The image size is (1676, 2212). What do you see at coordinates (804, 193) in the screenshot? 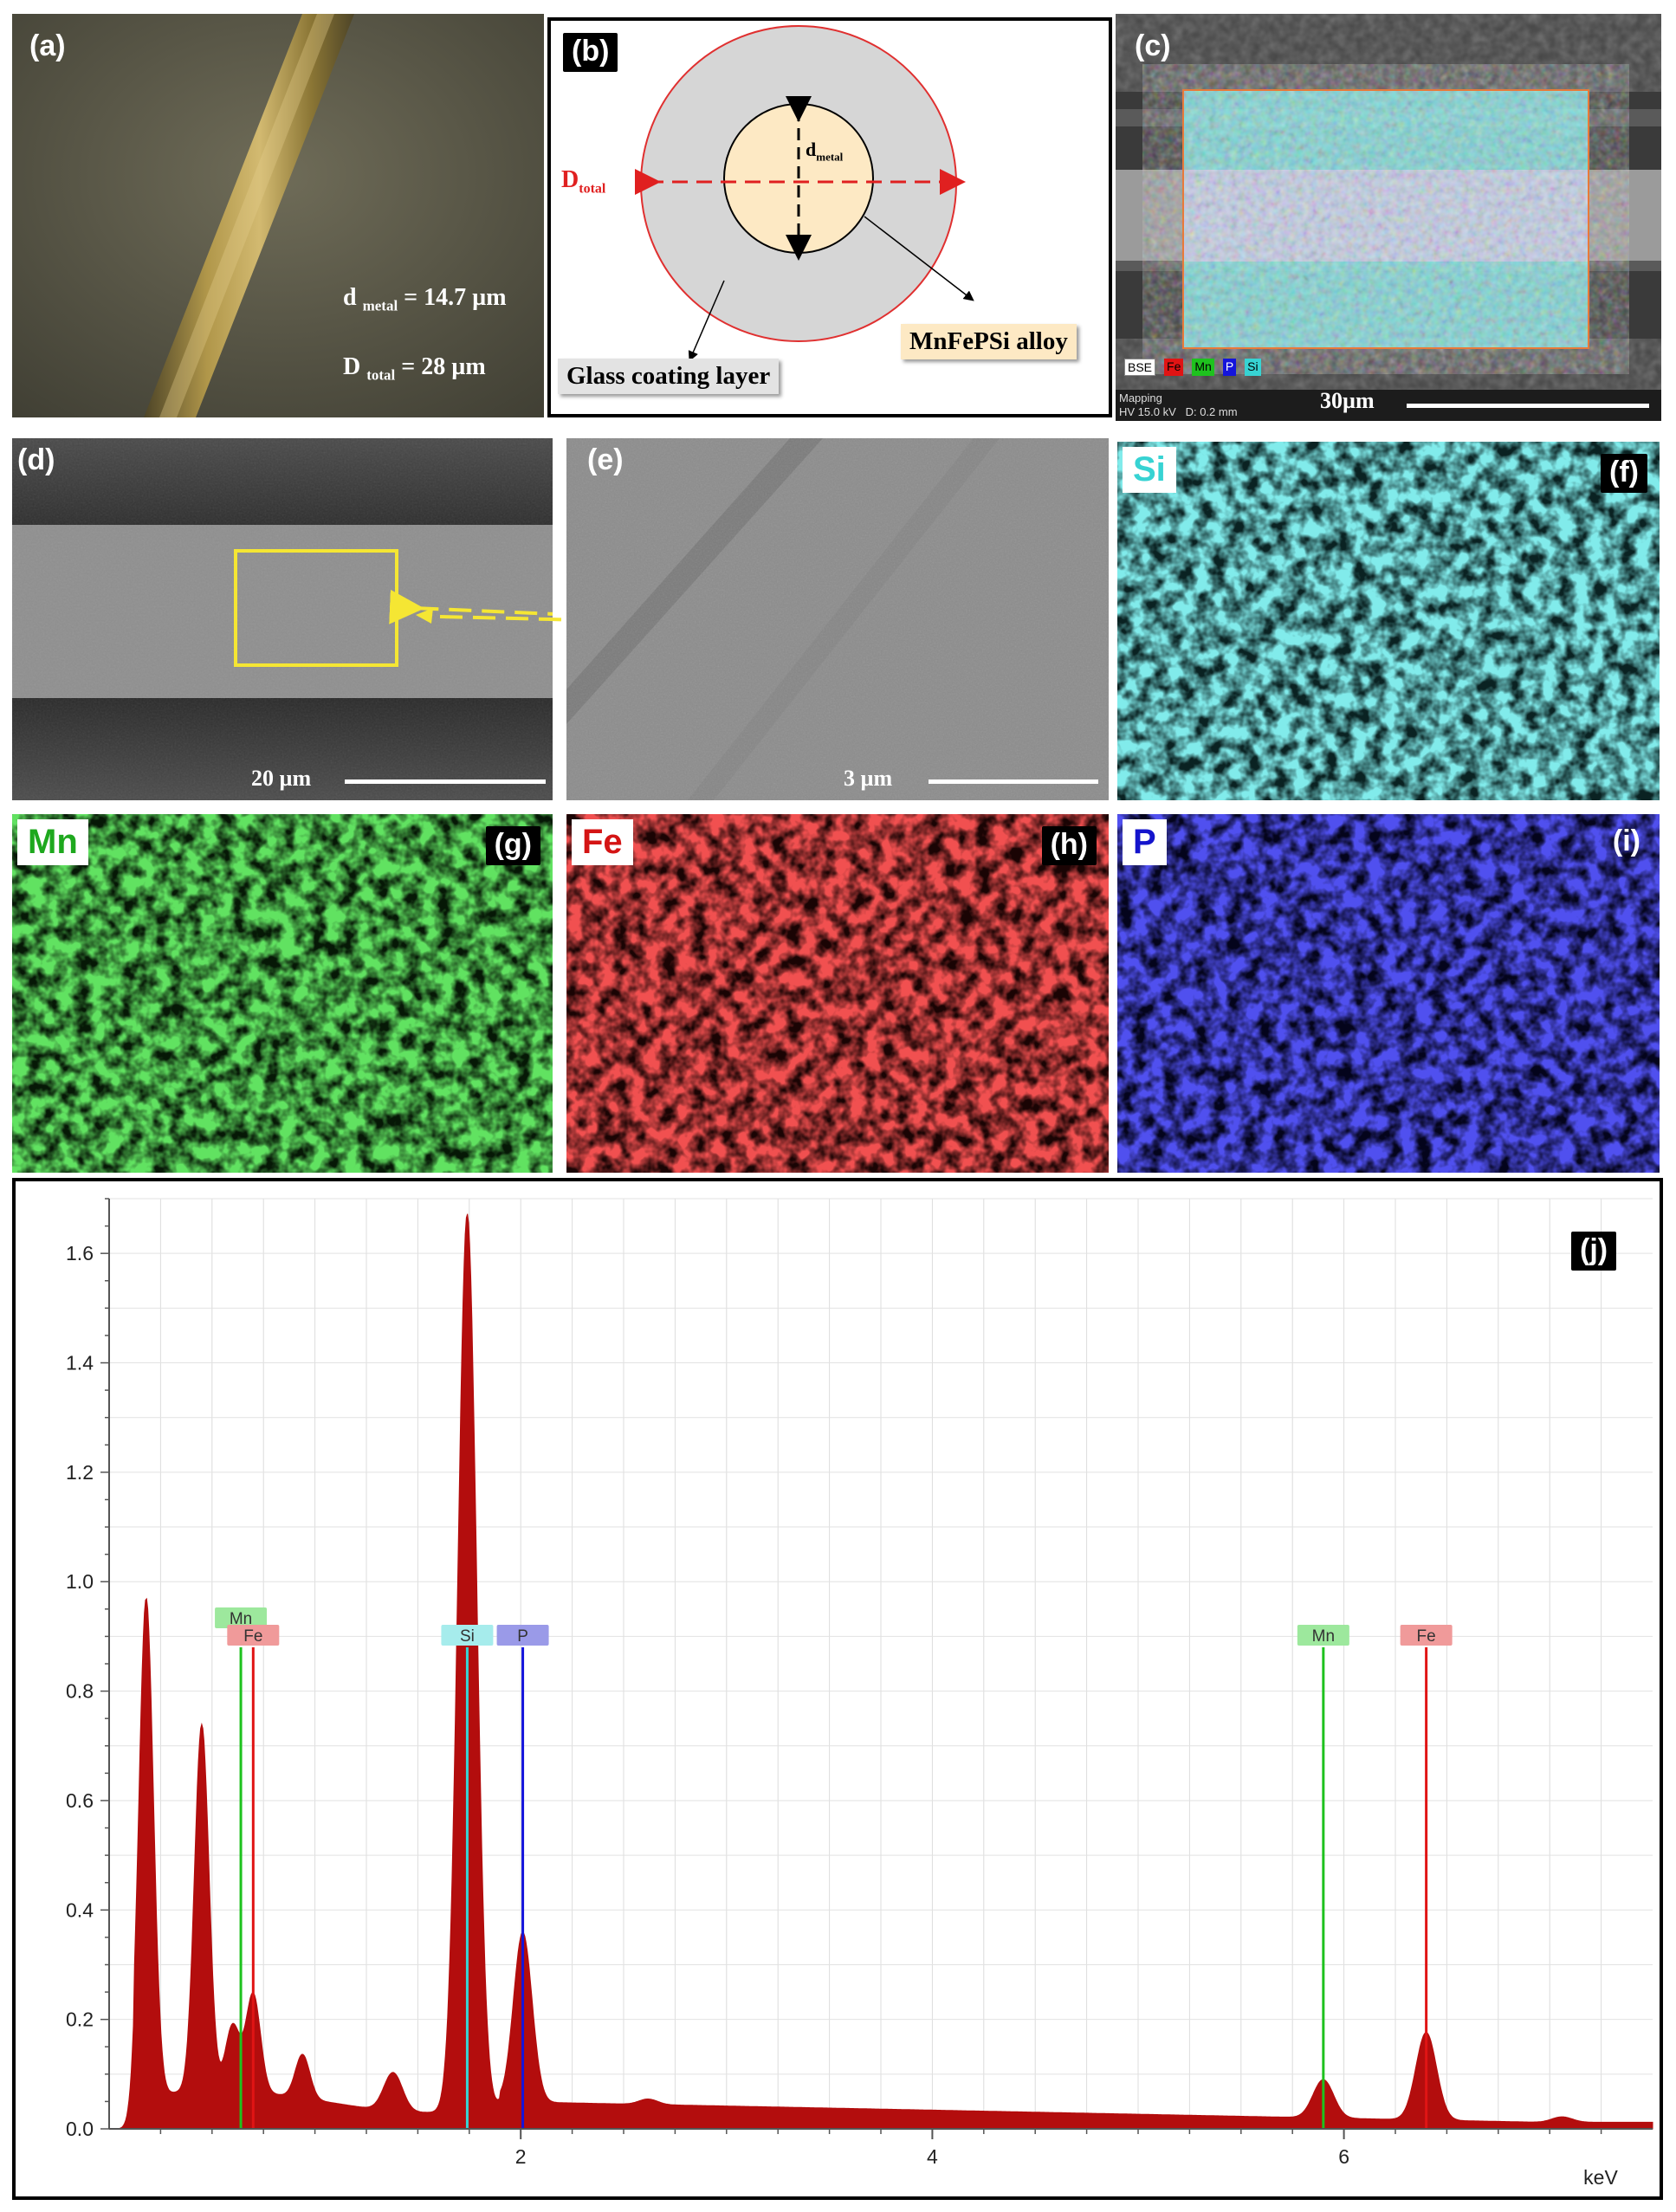
I see `cross-section-diagram` at bounding box center [804, 193].